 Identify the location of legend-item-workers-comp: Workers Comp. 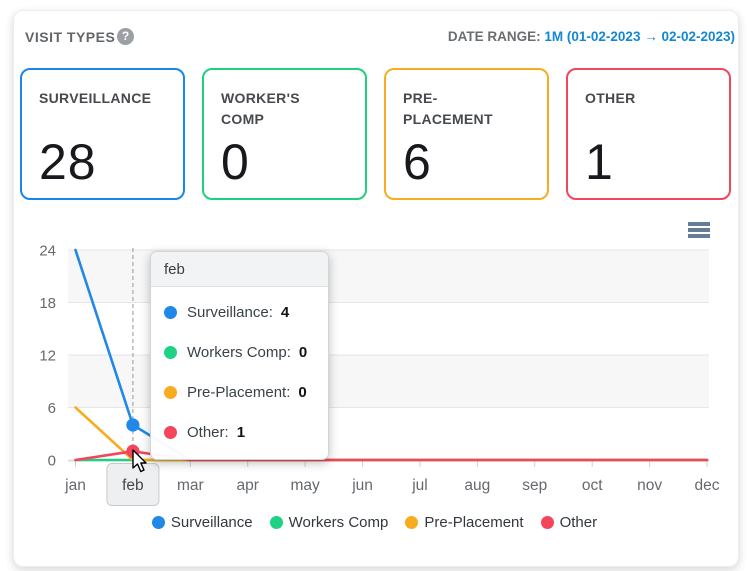
(328, 522).